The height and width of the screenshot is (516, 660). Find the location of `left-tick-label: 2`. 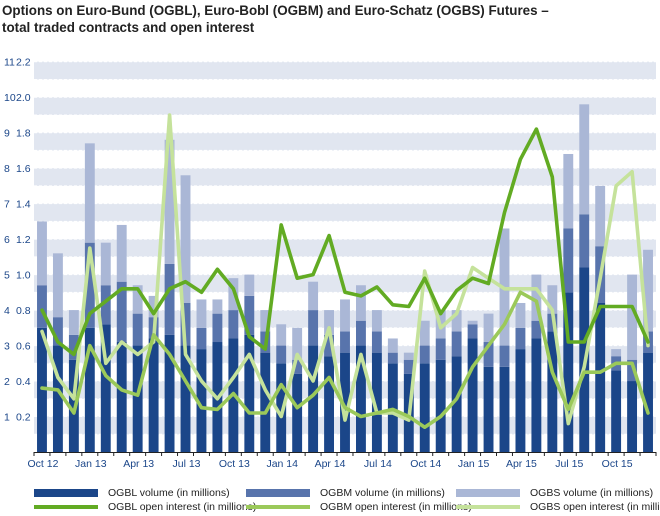

left-tick-label: 2 is located at coordinates (7, 382).